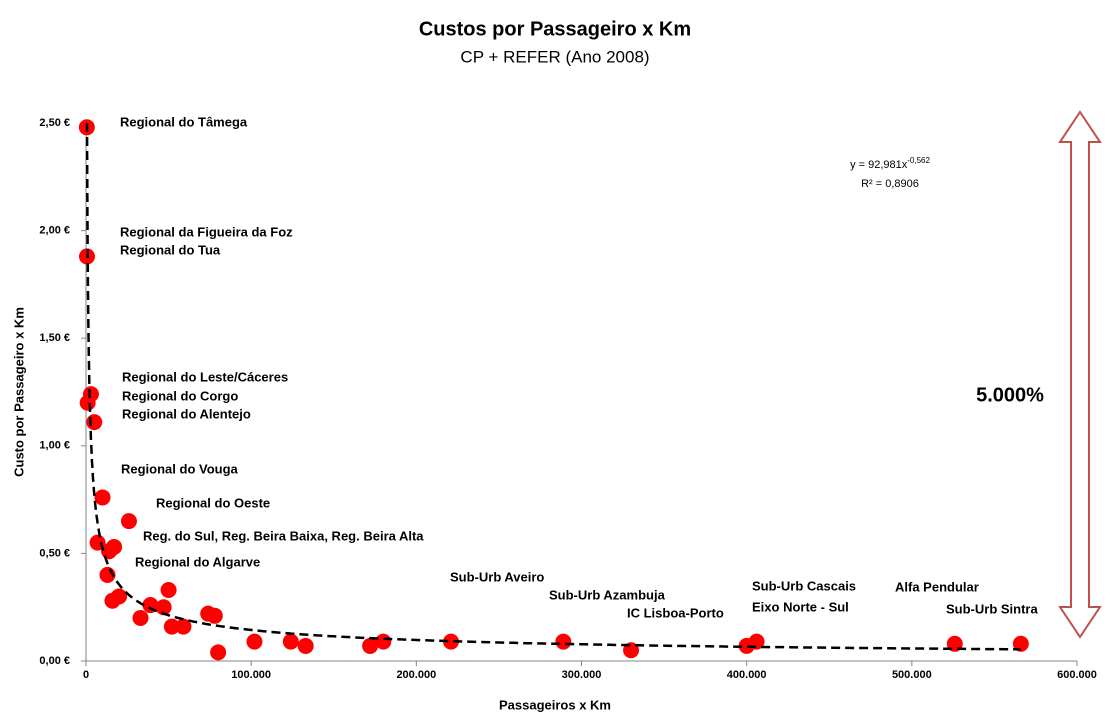 This screenshot has width=1110, height=715. I want to click on point-annotation: Regional do Vouga, so click(180, 468).